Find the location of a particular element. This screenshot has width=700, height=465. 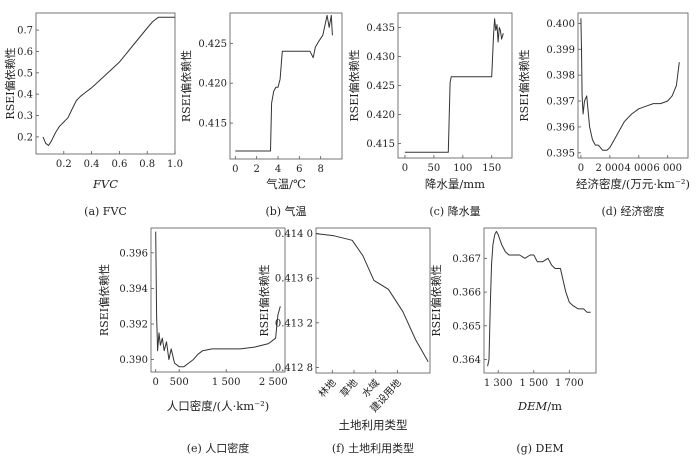

y-tick-label: 0.394 is located at coordinates (133, 289).